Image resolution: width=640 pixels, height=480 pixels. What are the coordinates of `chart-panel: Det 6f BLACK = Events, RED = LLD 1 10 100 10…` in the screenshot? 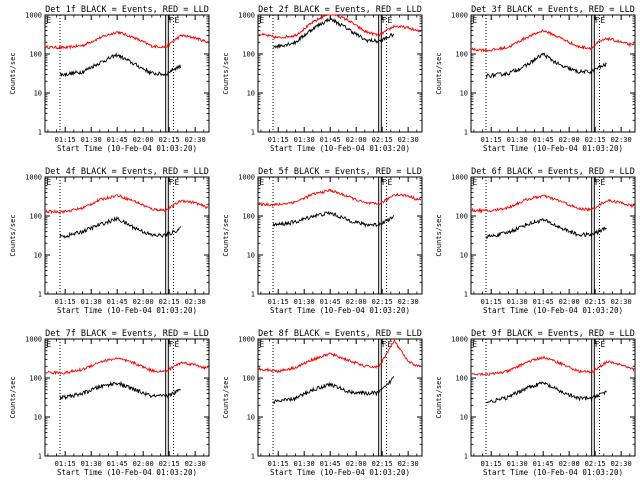 It's located at (535, 241).